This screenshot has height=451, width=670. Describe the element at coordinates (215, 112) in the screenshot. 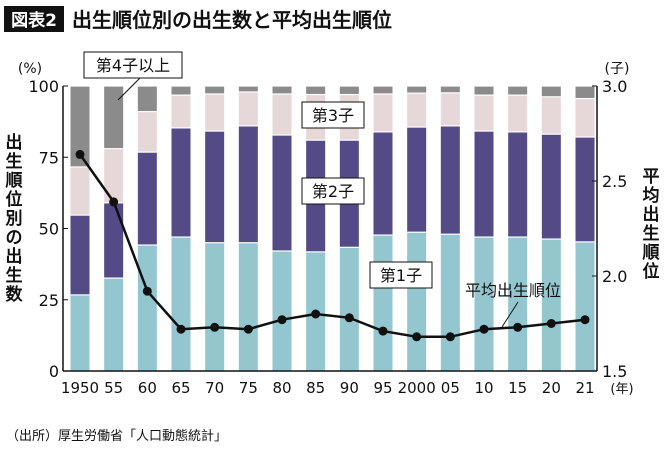

I see `bar-第3子-70` at that location.